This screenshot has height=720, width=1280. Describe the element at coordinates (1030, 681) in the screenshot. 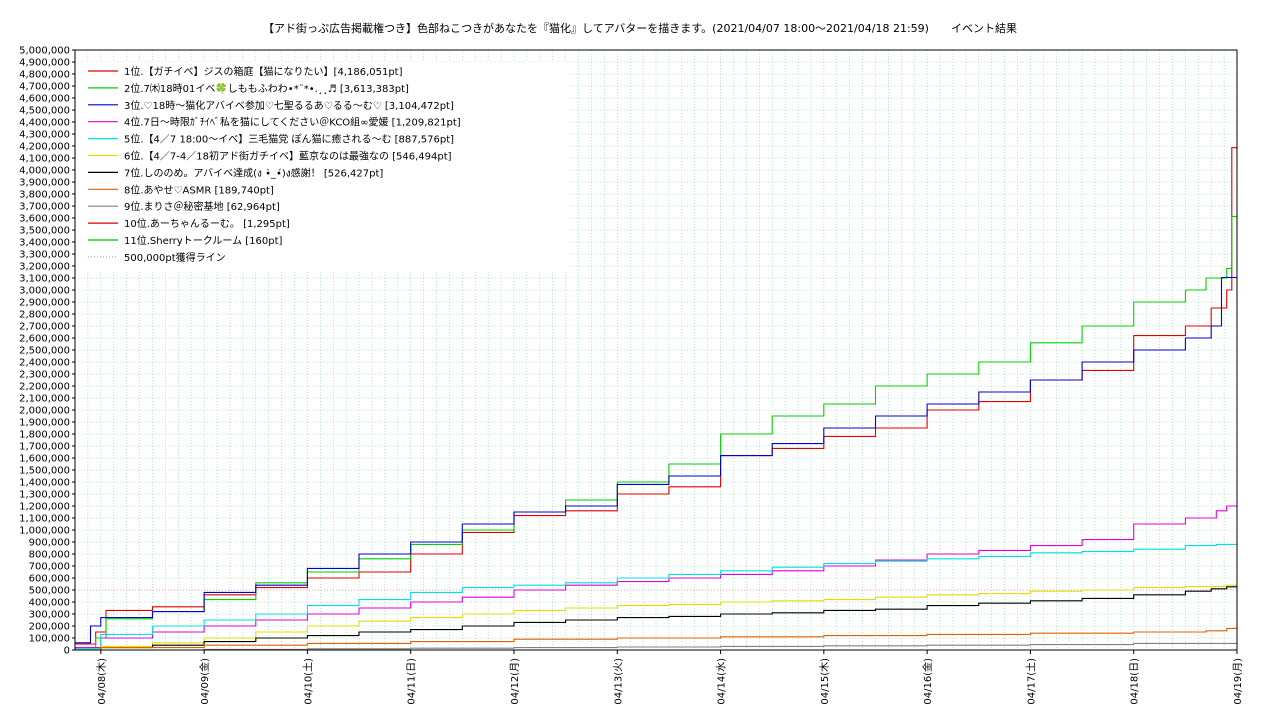

I see `x-tick-label: 04/17(土)` at that location.